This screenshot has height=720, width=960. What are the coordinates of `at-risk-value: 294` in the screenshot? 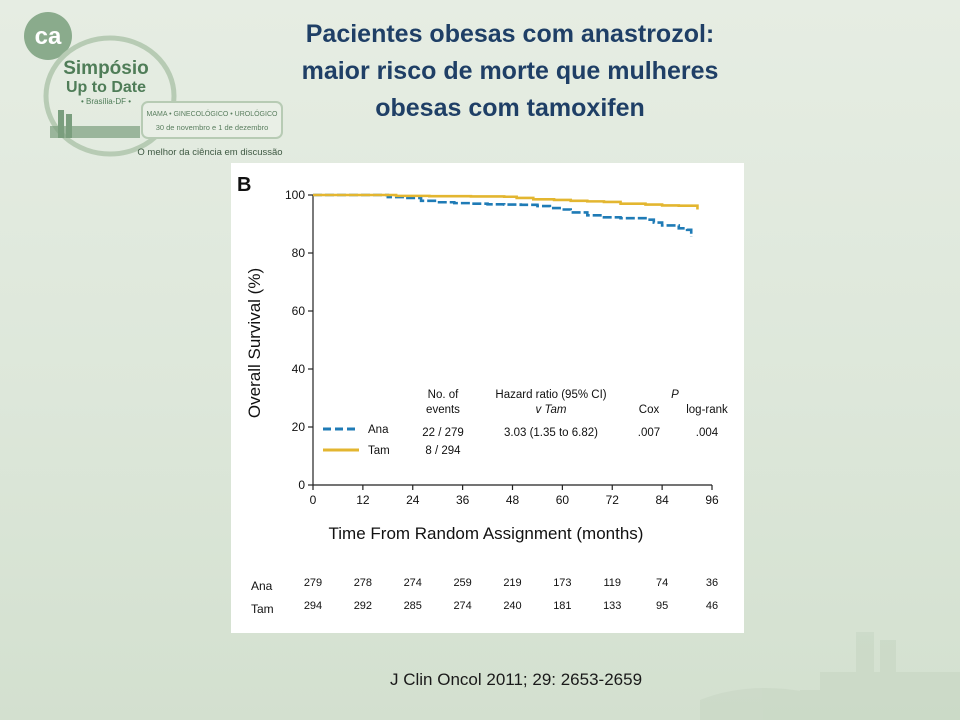 It's located at (313, 606).